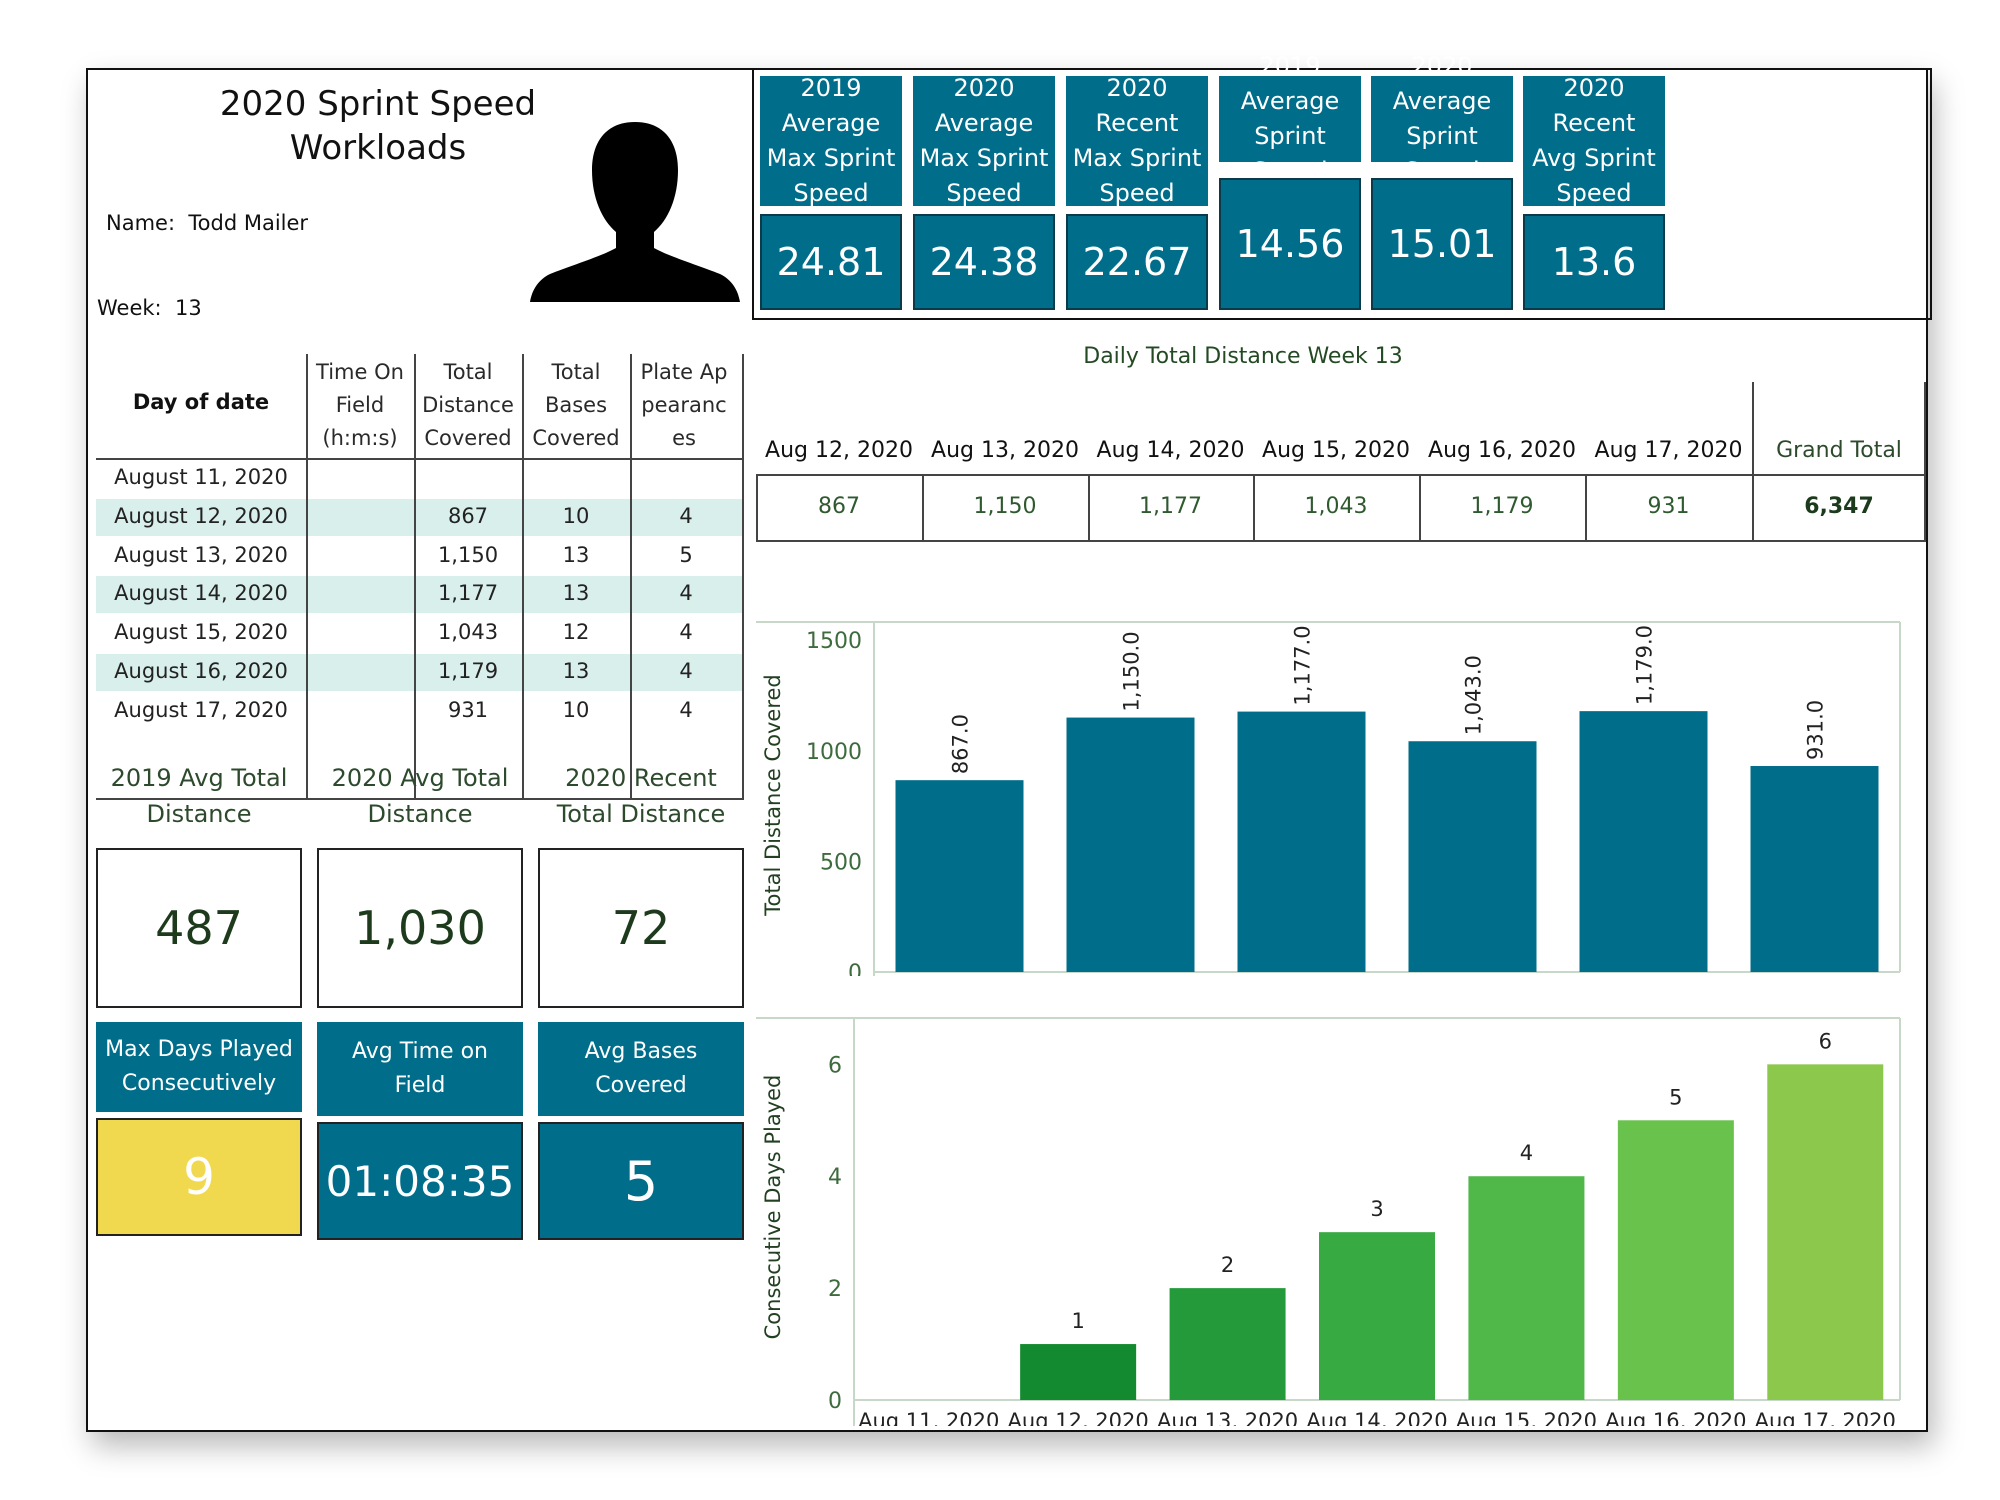 The width and height of the screenshot is (2000, 1500). I want to click on kpi-label: 2019 Average Sprint Speed, so click(1290, 118).